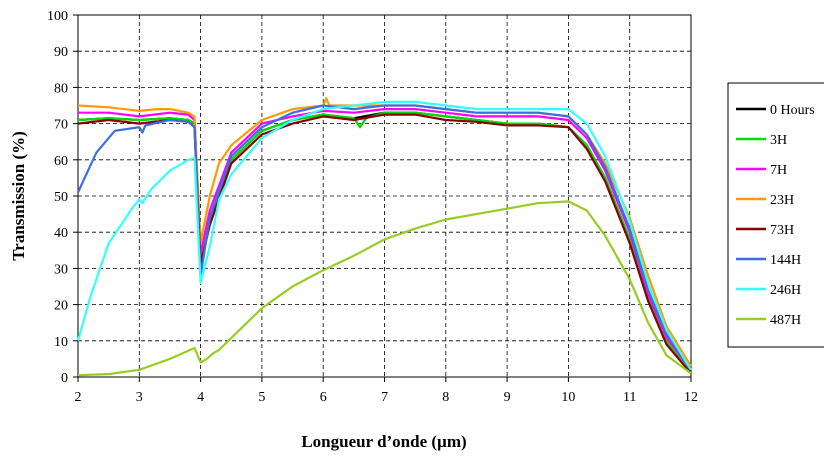 Image resolution: width=824 pixels, height=459 pixels. I want to click on x-tick-label: 12, so click(691, 397).